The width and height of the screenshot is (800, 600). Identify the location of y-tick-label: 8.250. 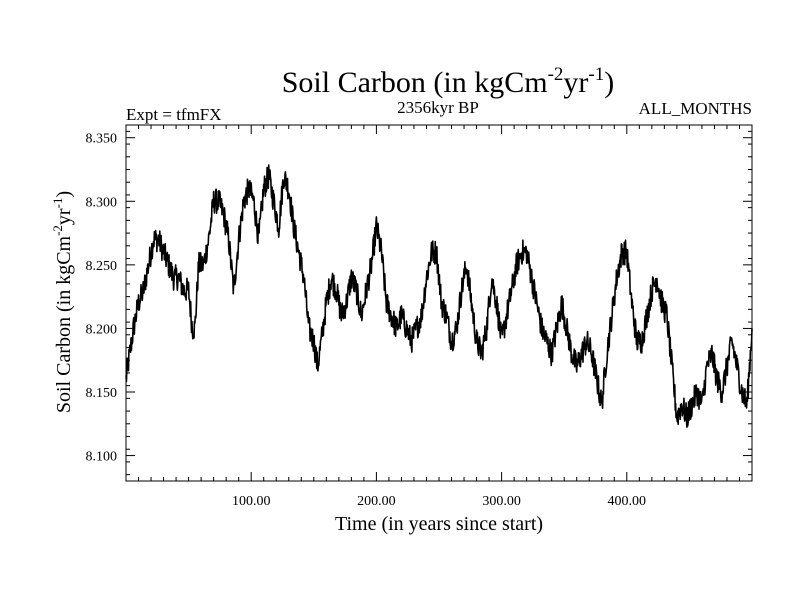
(102, 266).